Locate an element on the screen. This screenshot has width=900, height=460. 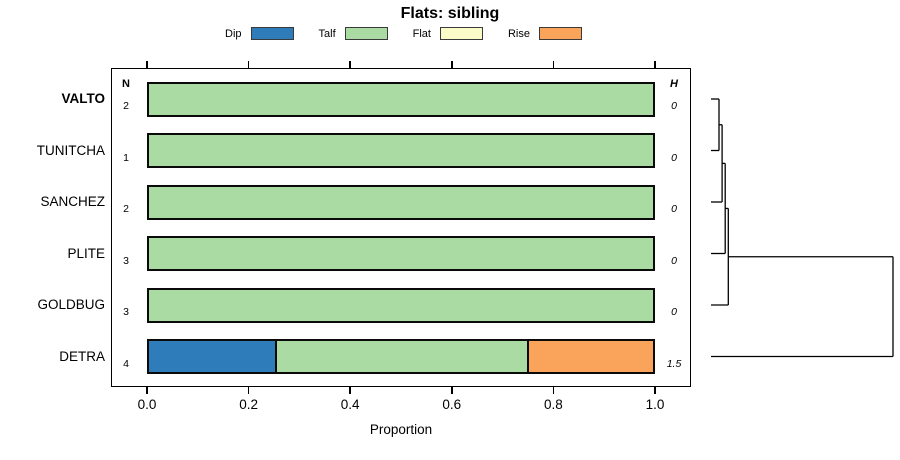
legend-label-dip: Dip is located at coordinates (233, 33).